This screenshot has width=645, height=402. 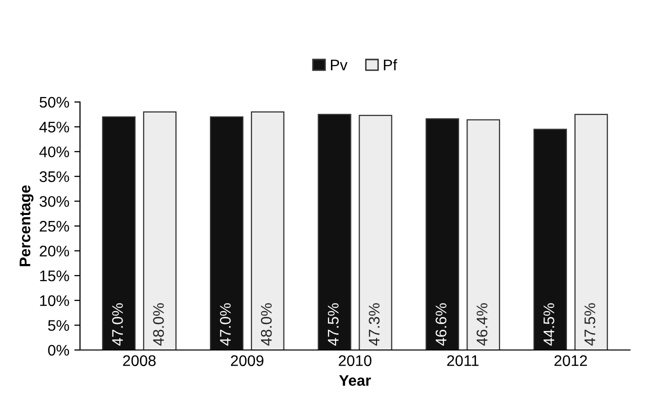 I want to click on y-tick-label: 15%, so click(x=55, y=276).